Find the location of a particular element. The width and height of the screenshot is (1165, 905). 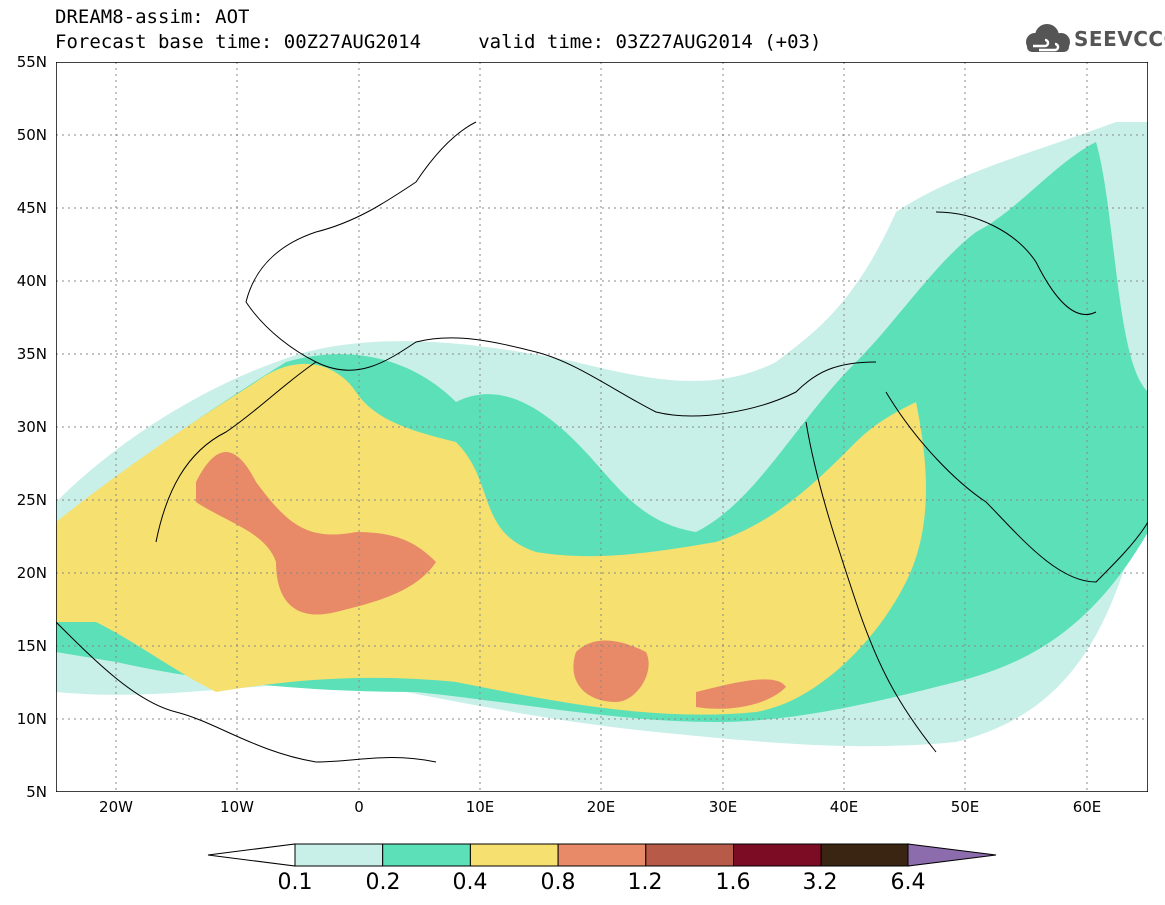

chart-title: DREAM8-assim: AOT is located at coordinates (152, 17).